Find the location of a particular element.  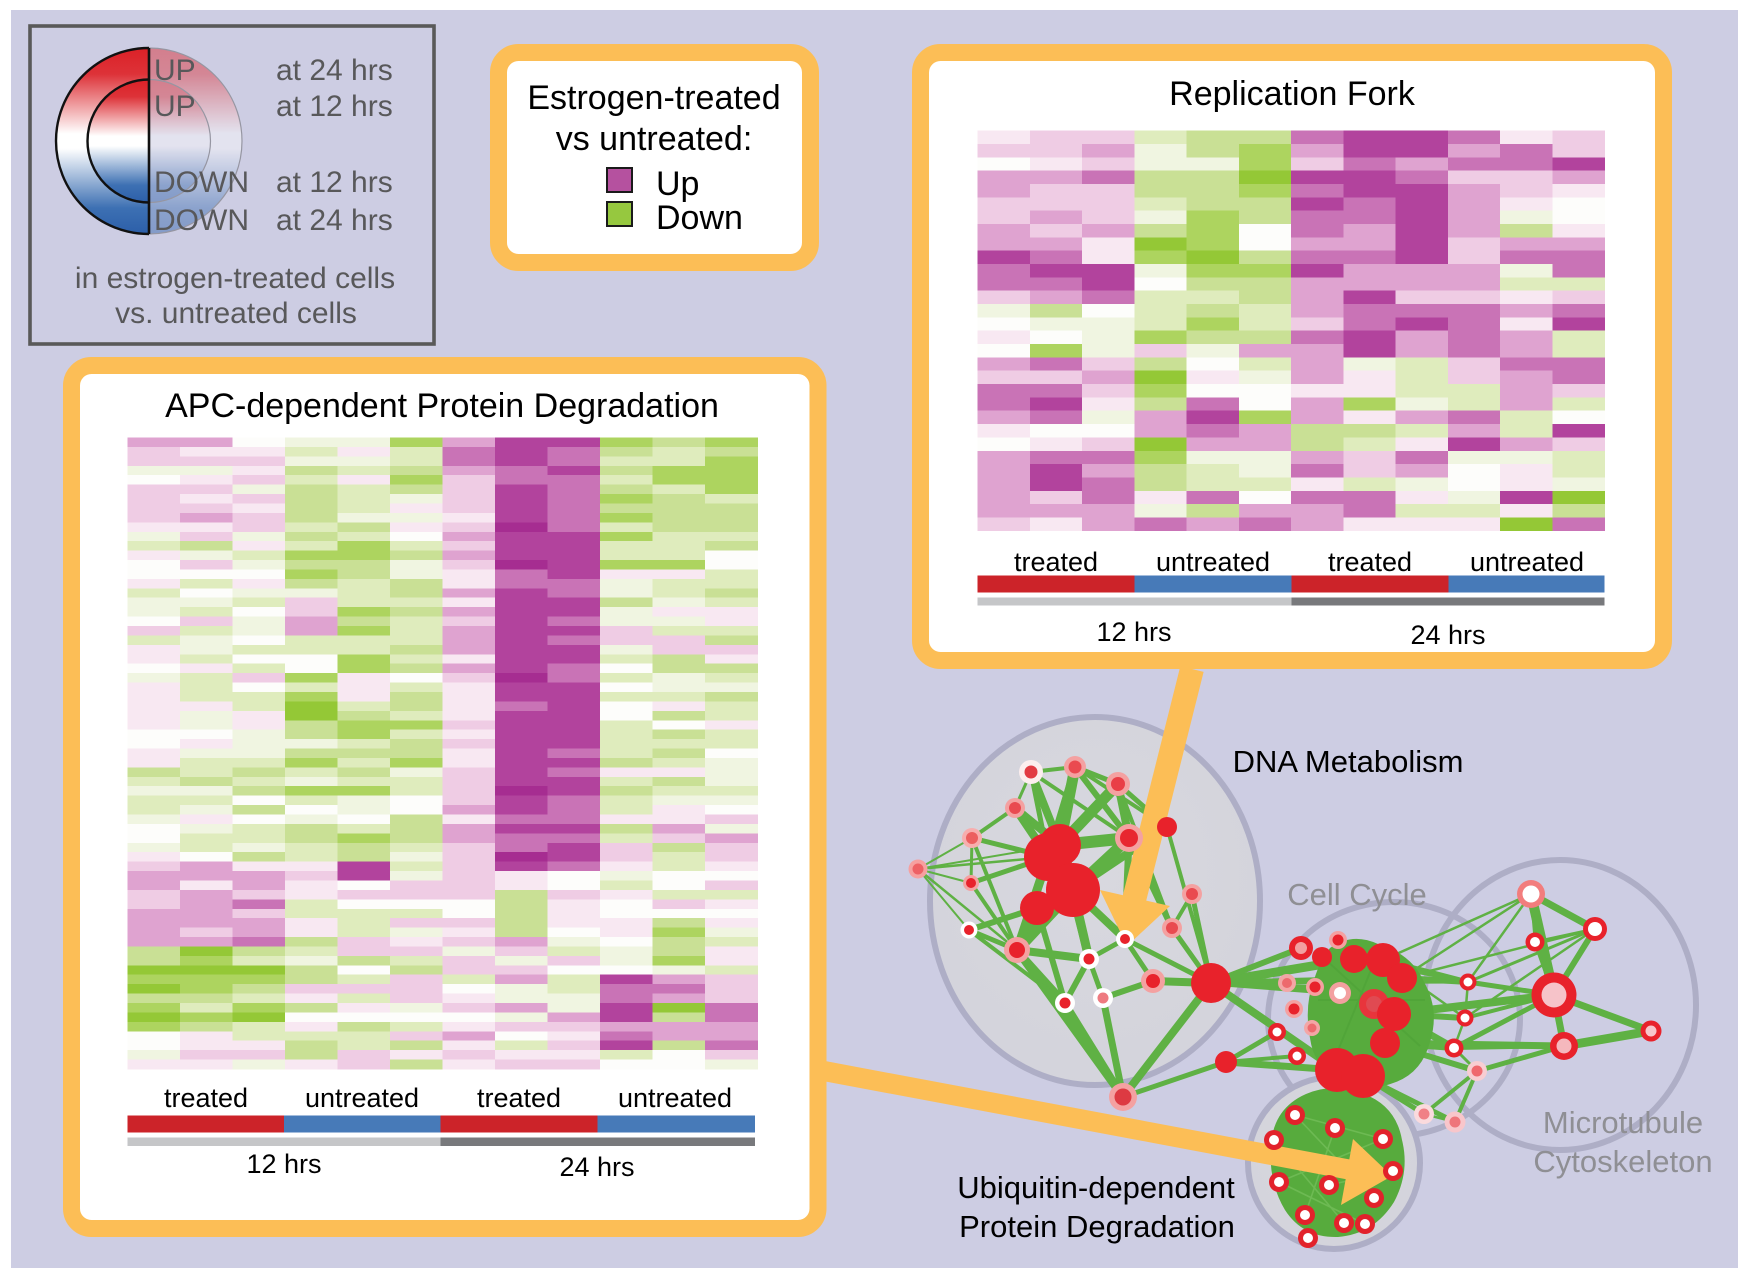

svg-text: Cytoskeleton is located at coordinates (1622, 1161).